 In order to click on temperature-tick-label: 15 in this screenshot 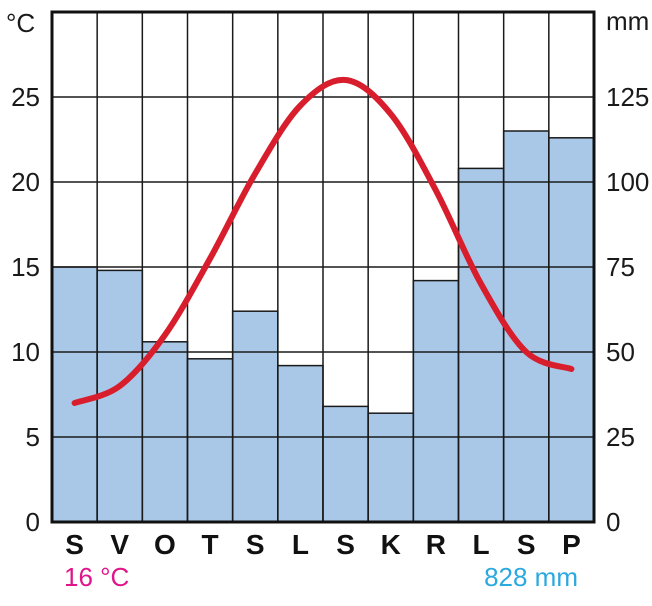, I will do `click(25, 267)`.